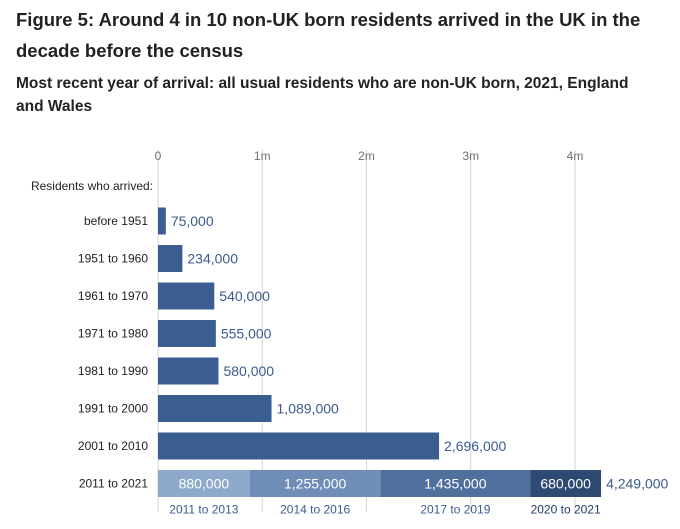 The height and width of the screenshot is (529, 680). What do you see at coordinates (114, 484) in the screenshot?
I see `category-label: 2011 to 2021` at bounding box center [114, 484].